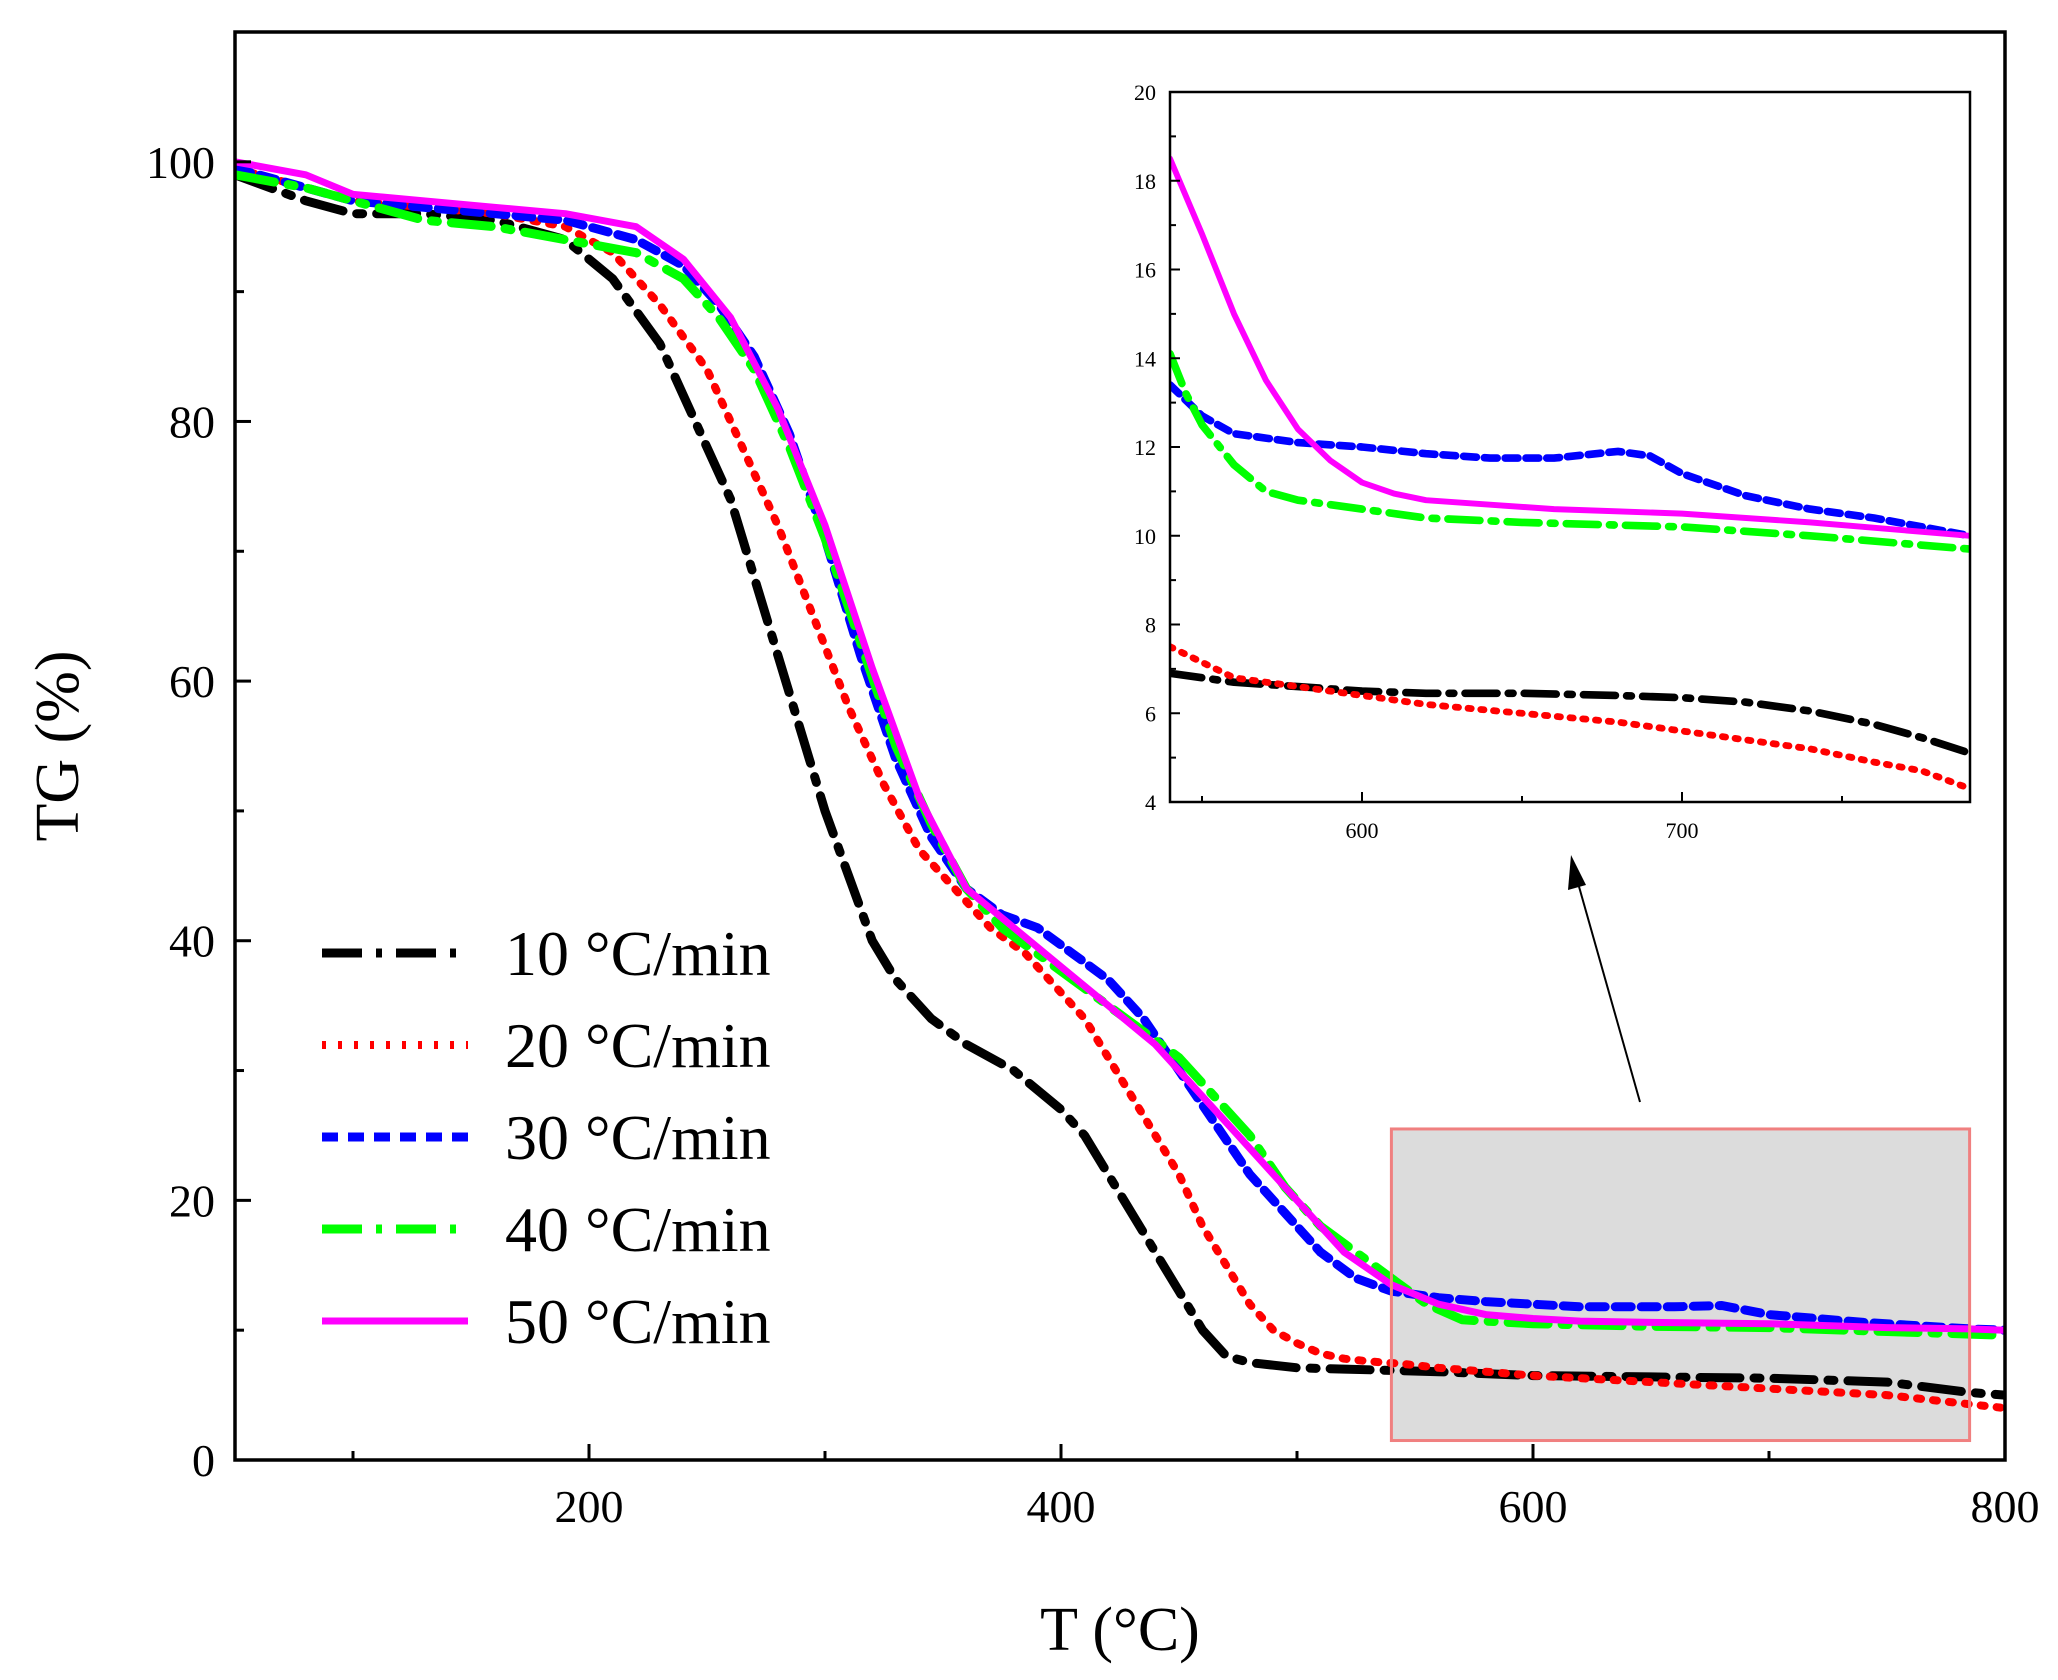  I want to click on zoom-arrow-head, so click(1577, 872).